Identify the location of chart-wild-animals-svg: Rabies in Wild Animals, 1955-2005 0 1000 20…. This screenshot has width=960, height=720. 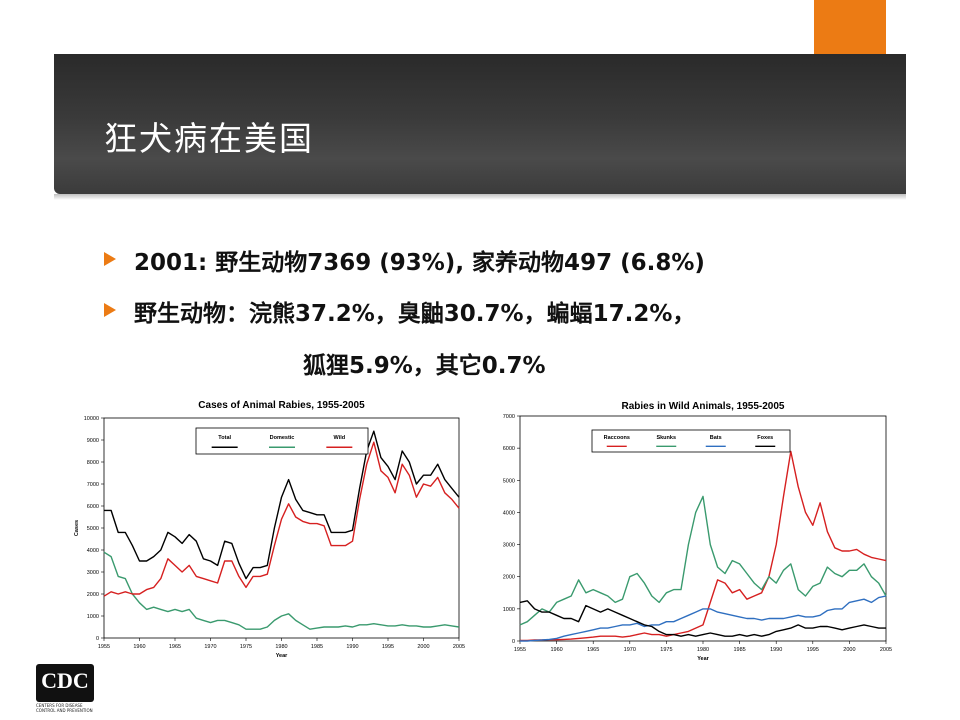
(697, 531).